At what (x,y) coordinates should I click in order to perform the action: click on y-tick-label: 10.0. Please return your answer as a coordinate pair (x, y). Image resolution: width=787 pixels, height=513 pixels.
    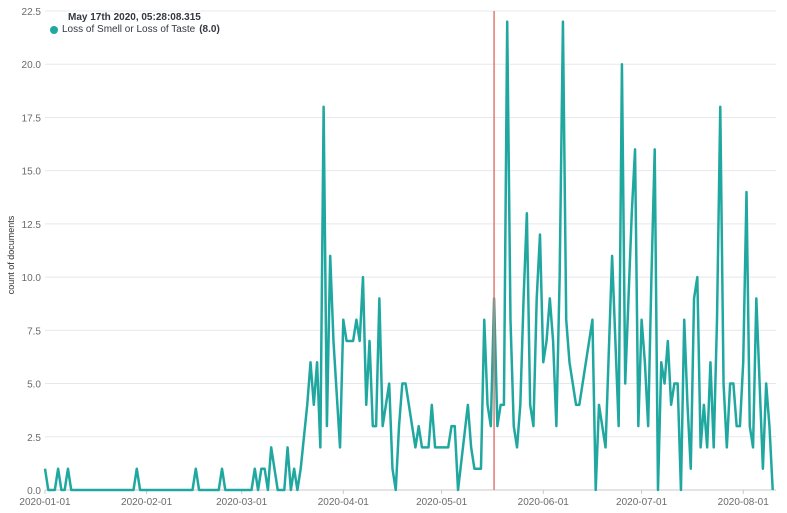
    Looking at the image, I should click on (32, 278).